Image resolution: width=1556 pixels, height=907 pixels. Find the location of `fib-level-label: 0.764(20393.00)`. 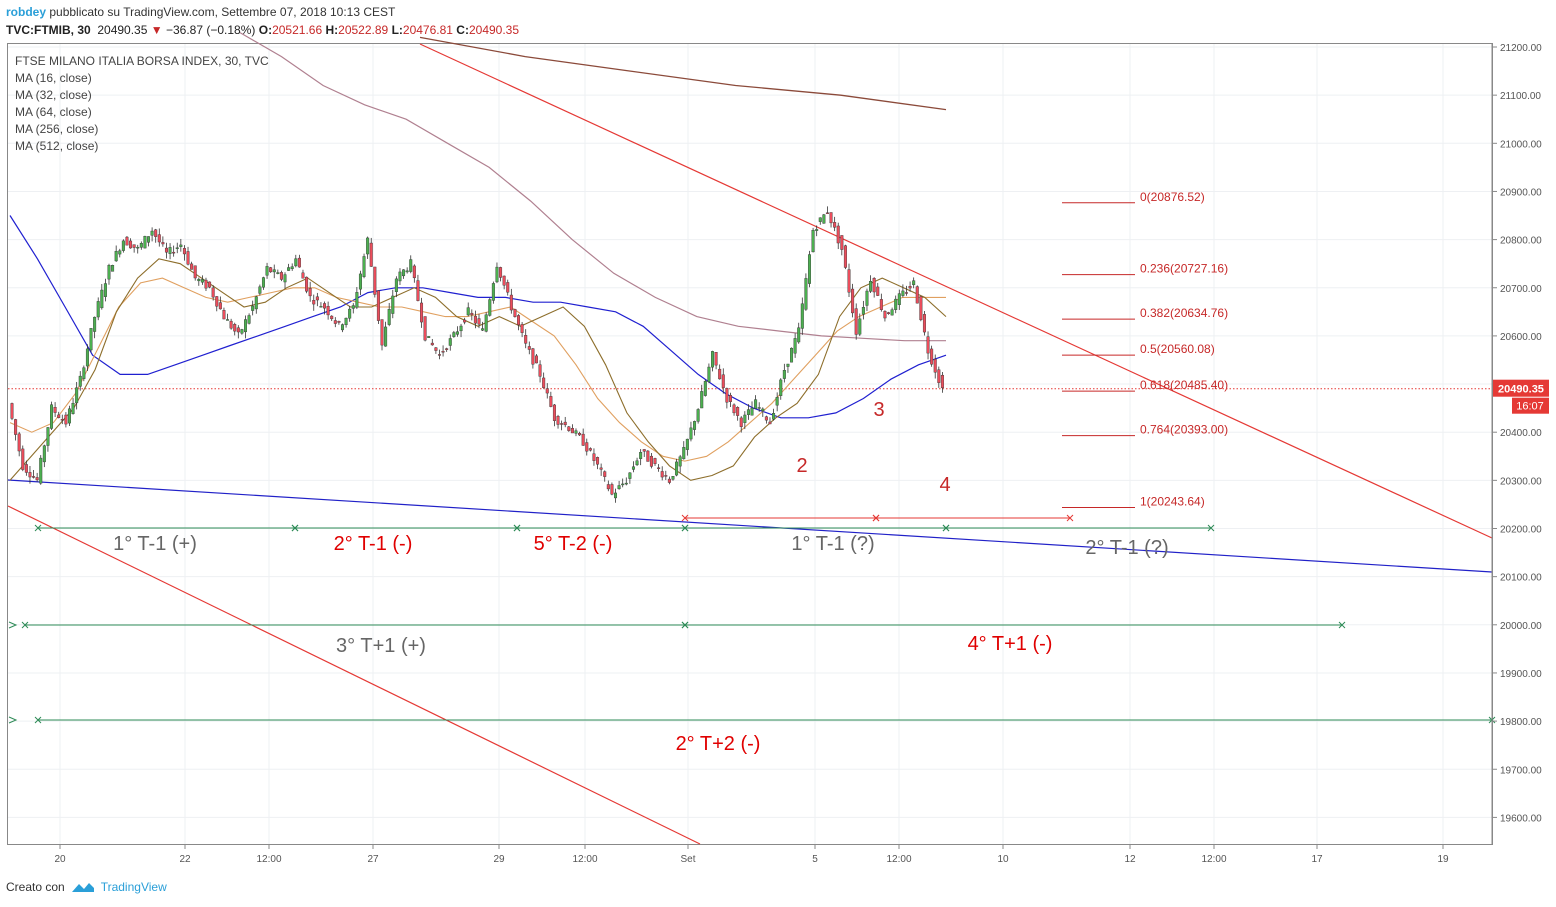

fib-level-label: 0.764(20393.00) is located at coordinates (1184, 430).